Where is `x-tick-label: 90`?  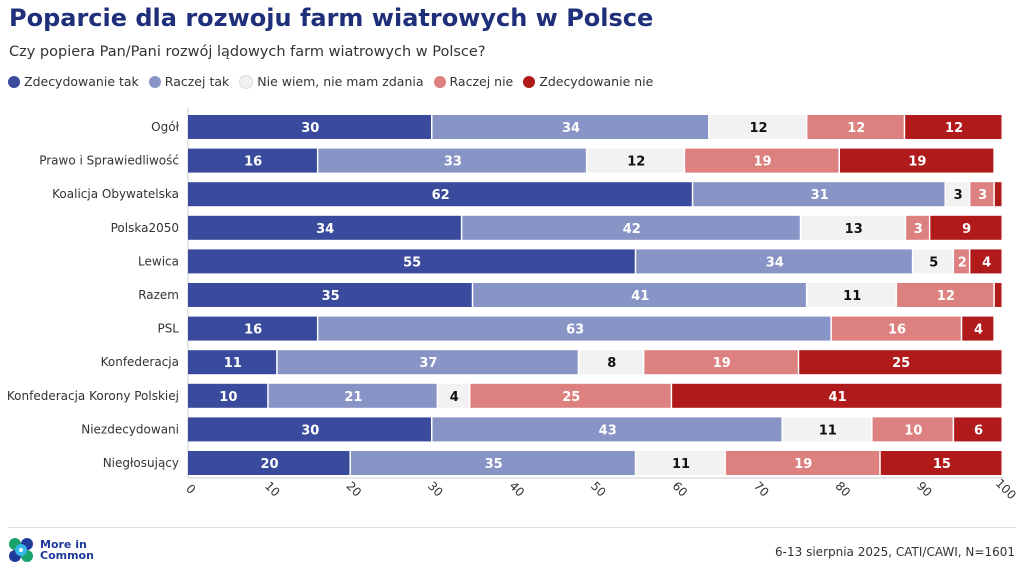
x-tick-label: 90 is located at coordinates (924, 489).